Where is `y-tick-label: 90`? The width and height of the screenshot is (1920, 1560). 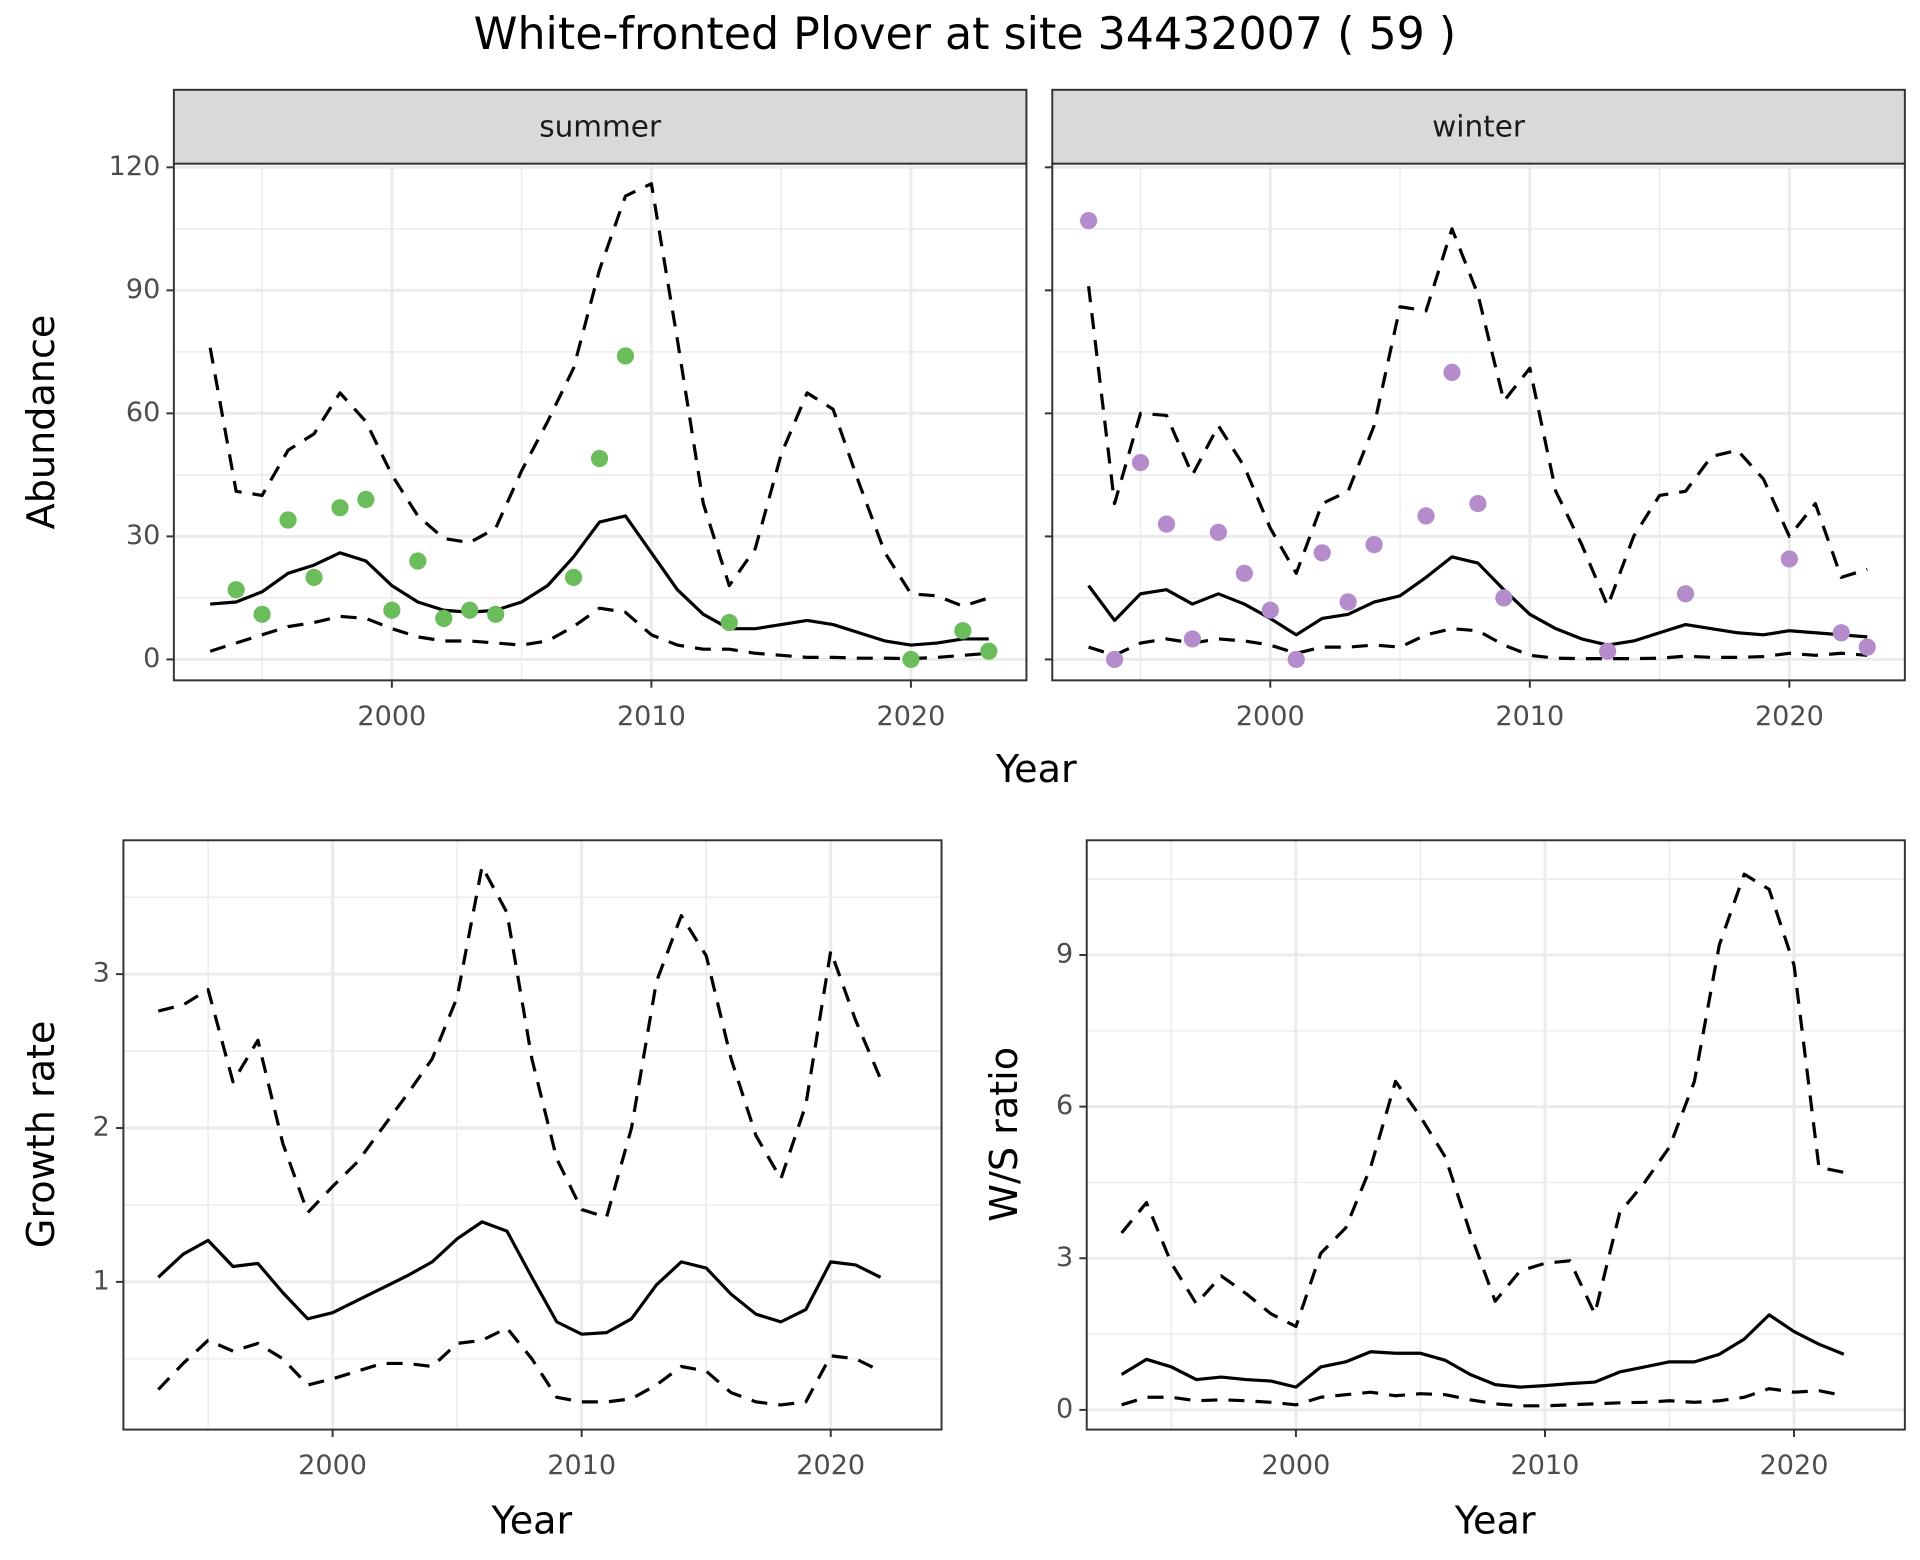 y-tick-label: 90 is located at coordinates (143, 289).